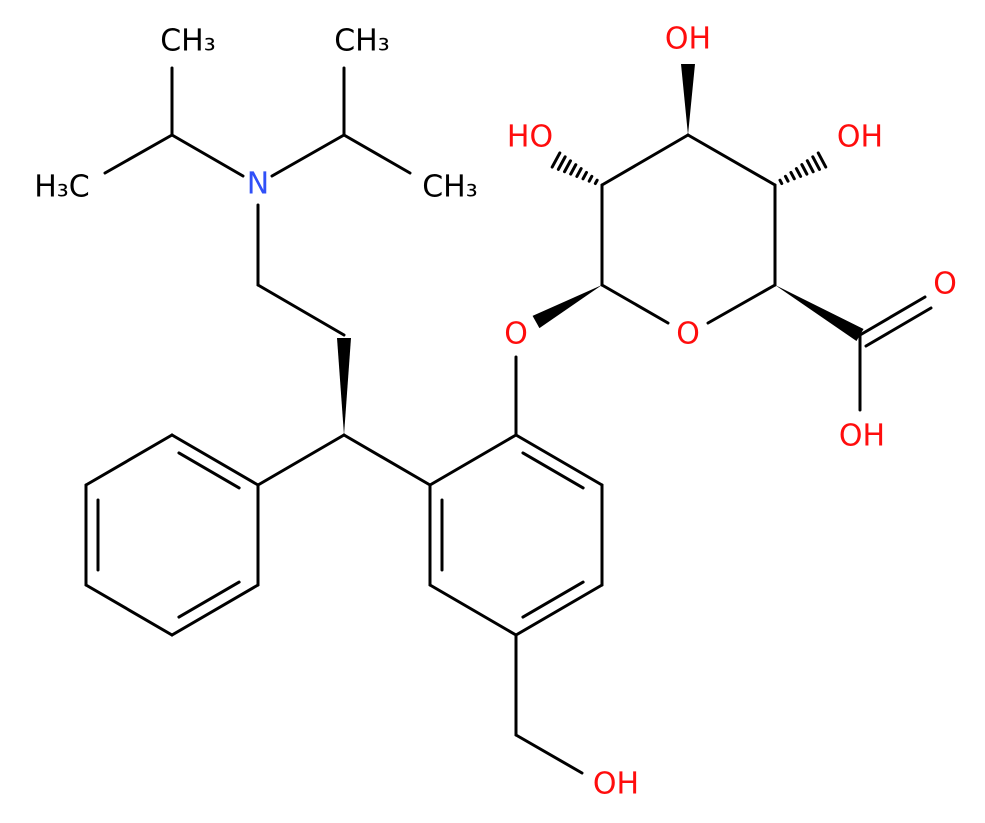 The image size is (985, 823). What do you see at coordinates (258, 184) in the screenshot?
I see `atom-label: N` at bounding box center [258, 184].